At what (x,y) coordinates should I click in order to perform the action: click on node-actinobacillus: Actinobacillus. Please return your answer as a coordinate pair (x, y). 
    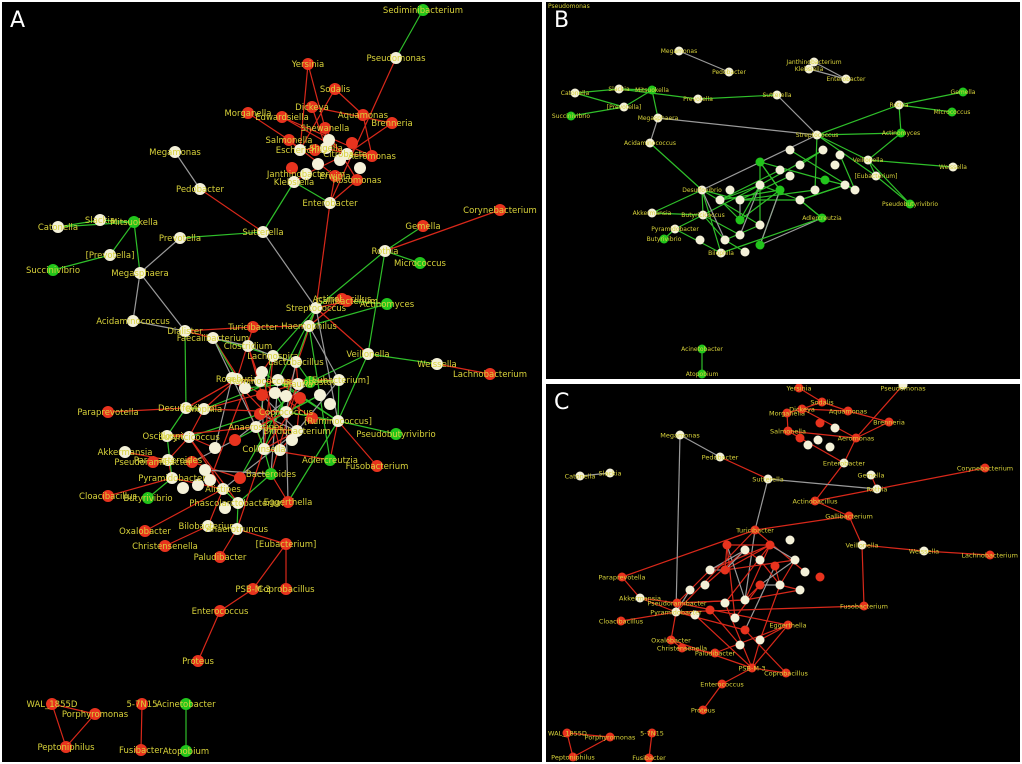
    Looking at the image, I should click on (816, 501).